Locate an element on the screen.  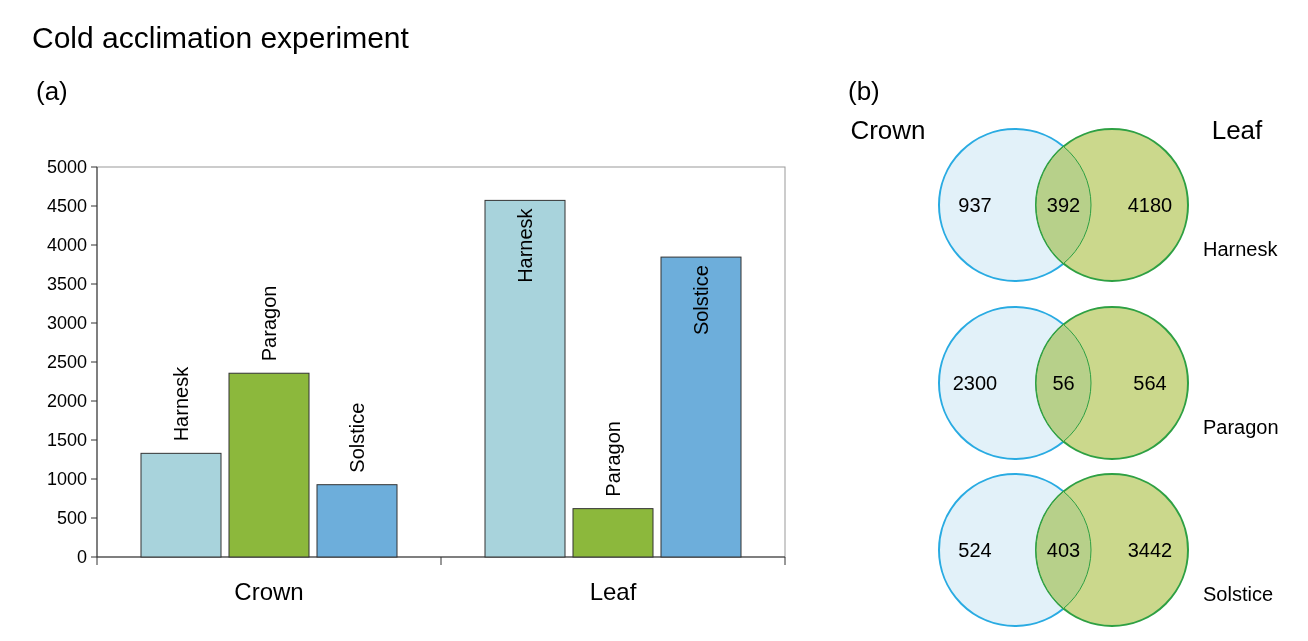
data-label: 937 is located at coordinates (975, 205).